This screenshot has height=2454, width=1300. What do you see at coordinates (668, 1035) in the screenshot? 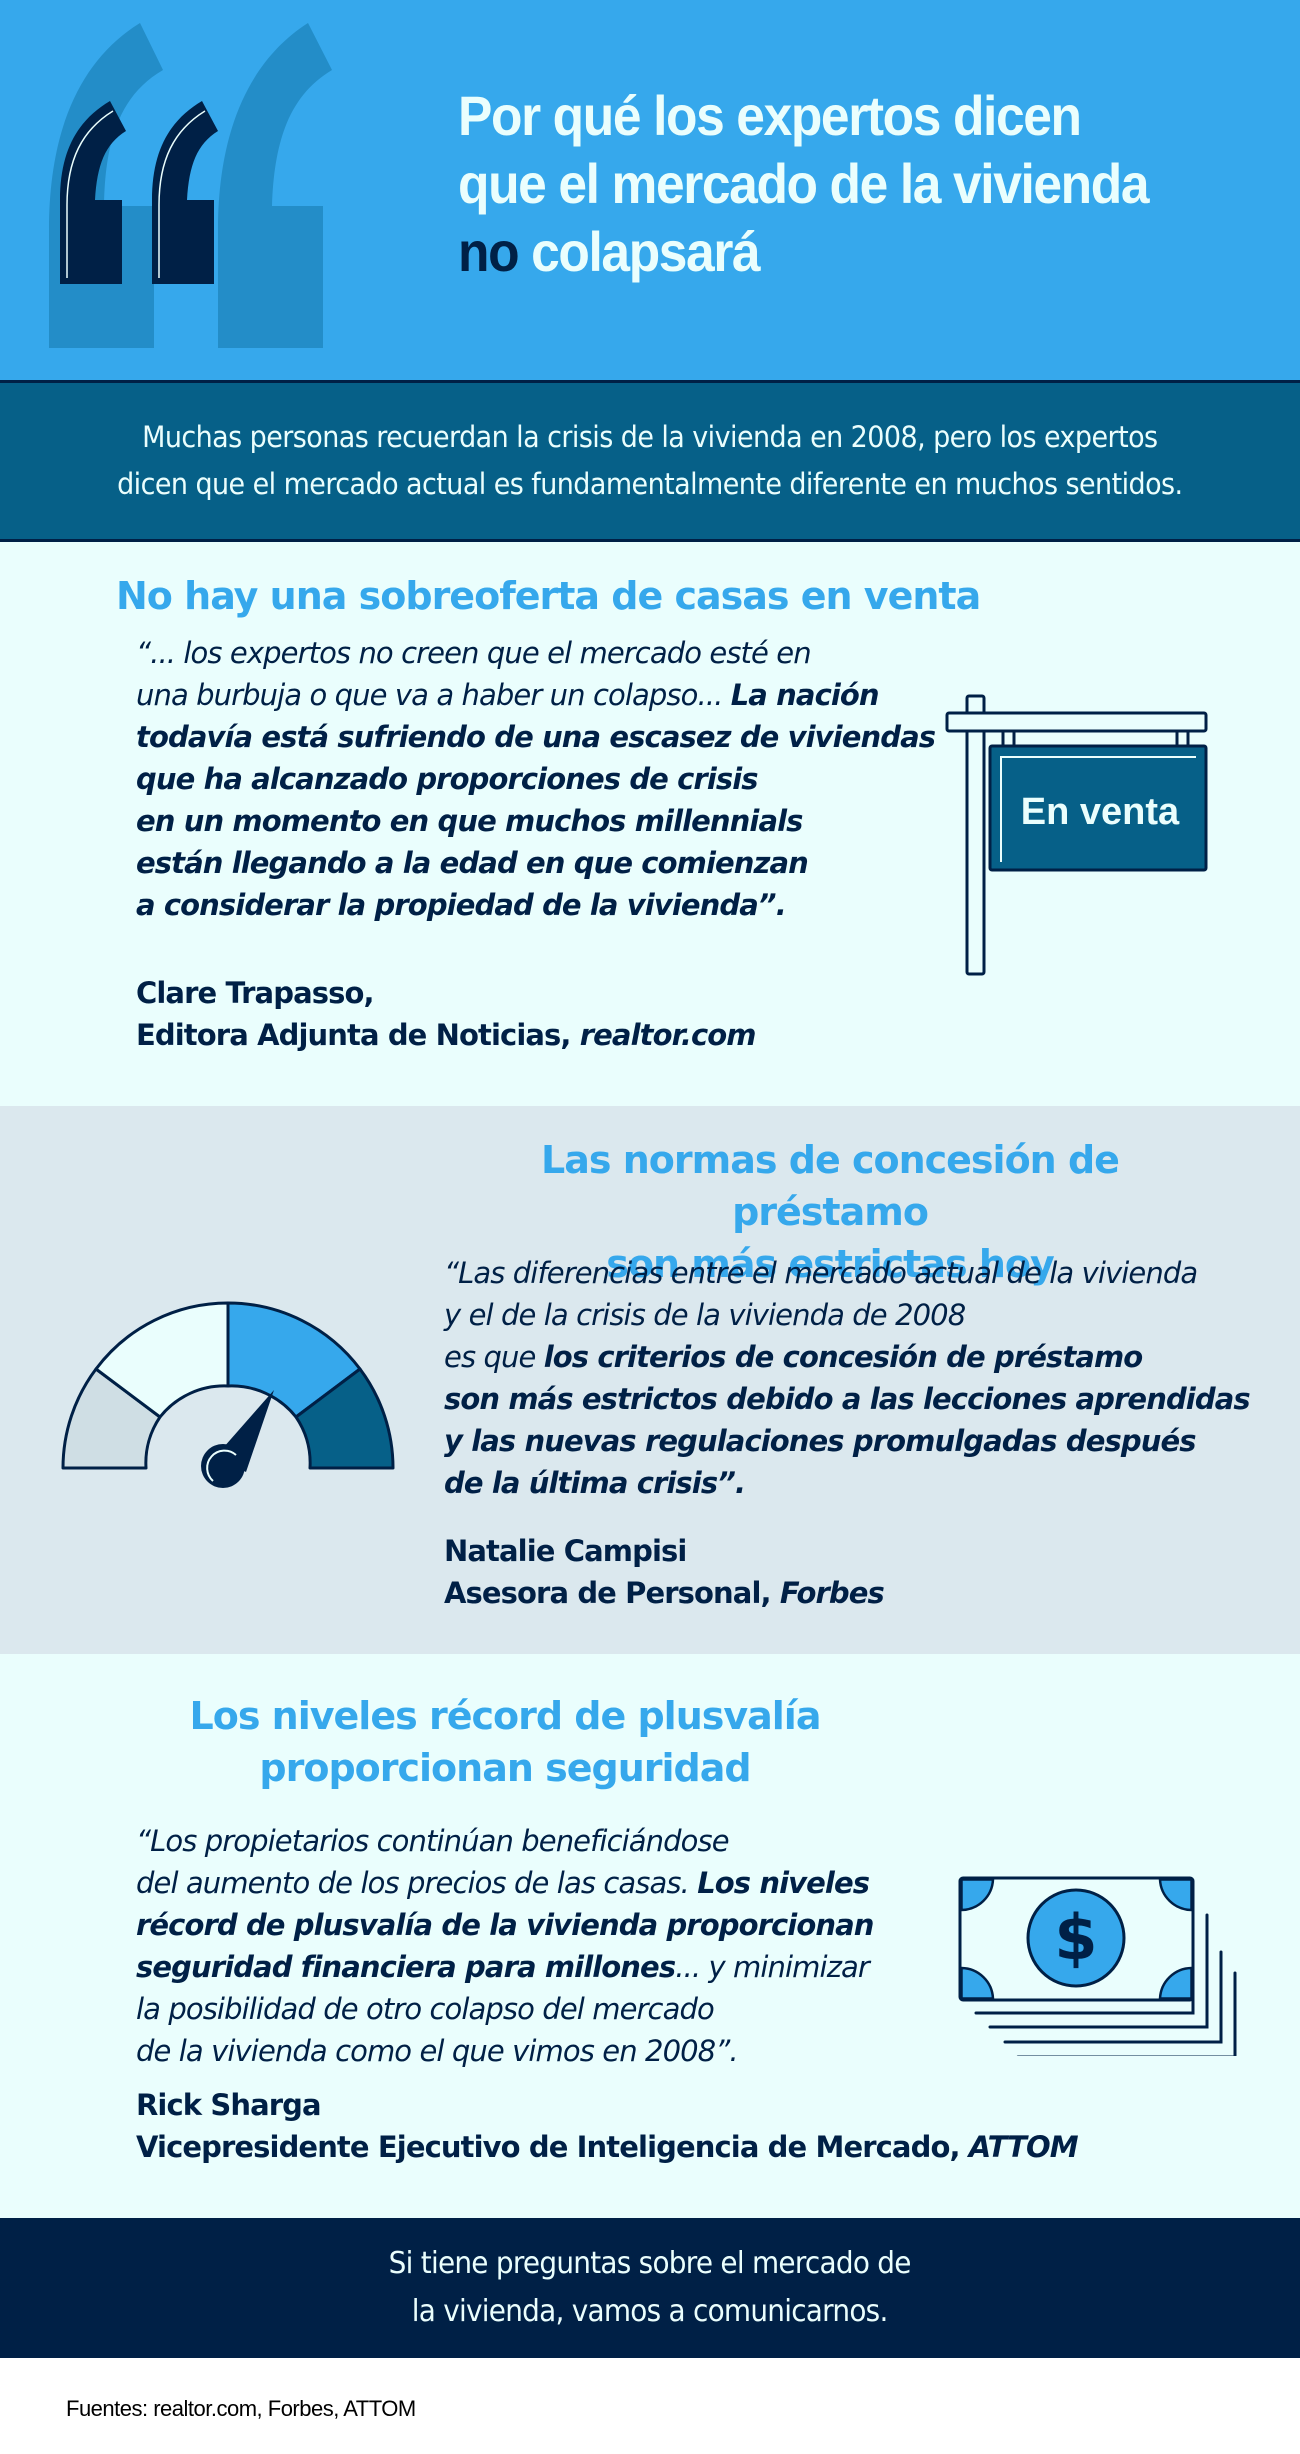
I see `source-name: realtor.com` at bounding box center [668, 1035].